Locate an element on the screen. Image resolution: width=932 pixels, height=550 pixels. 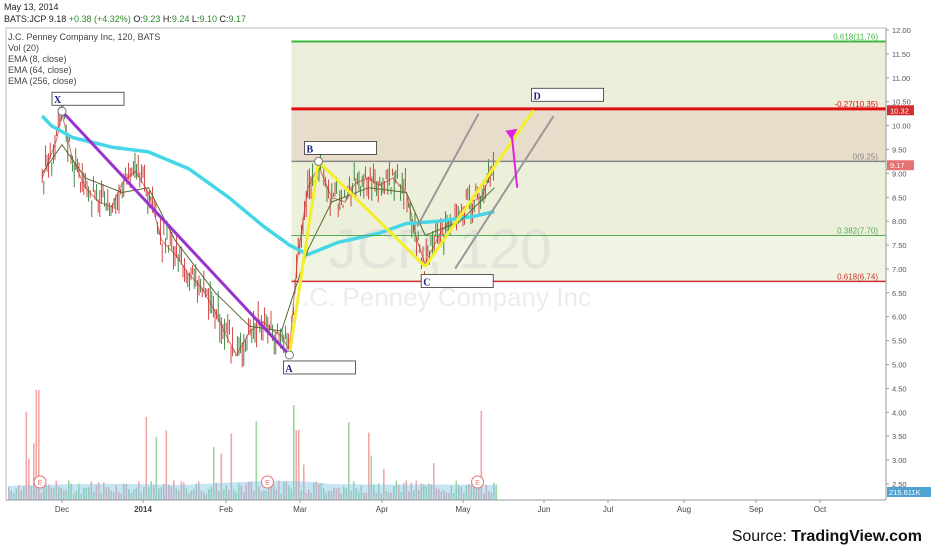
x-tick-label: May is located at coordinates (462, 509).